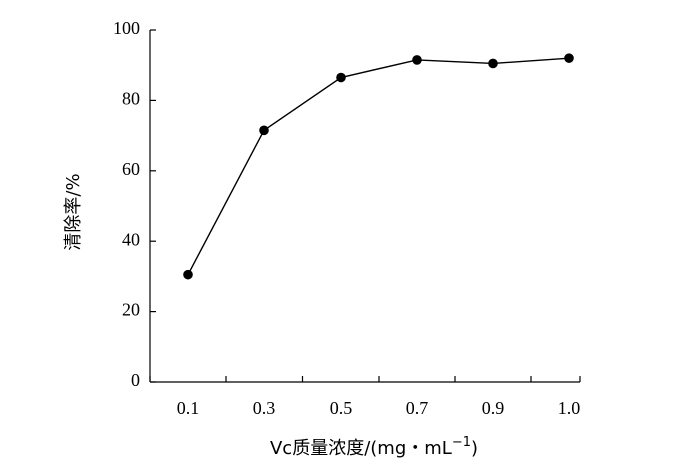  Describe the element at coordinates (131, 310) in the screenshot. I see `y-tick-label: 20` at that location.